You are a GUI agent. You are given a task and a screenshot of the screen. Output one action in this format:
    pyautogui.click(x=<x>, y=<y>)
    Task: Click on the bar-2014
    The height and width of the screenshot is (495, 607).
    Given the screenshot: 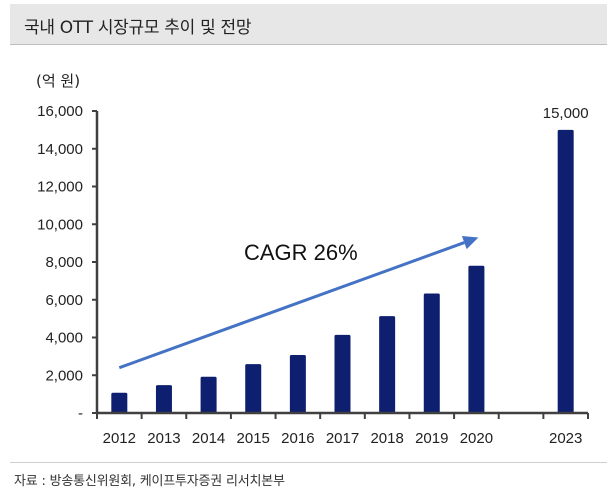 What is the action you would take?
    pyautogui.click(x=208, y=394)
    